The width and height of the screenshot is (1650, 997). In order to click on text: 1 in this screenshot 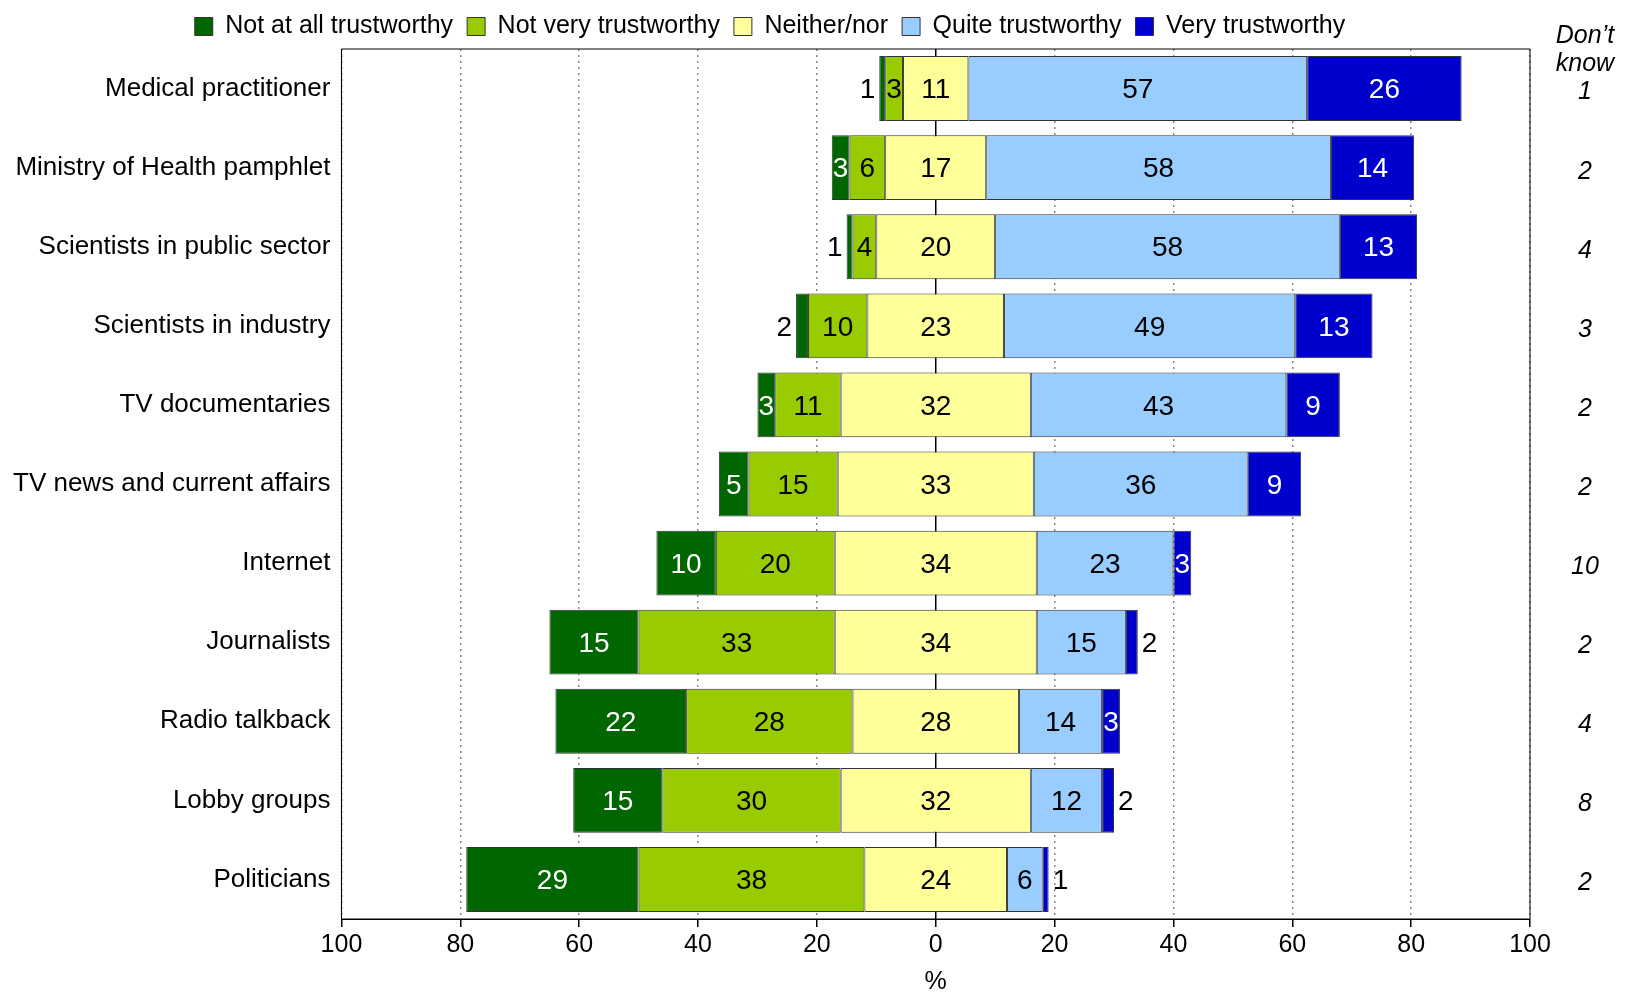, I will do `click(1585, 90)`.